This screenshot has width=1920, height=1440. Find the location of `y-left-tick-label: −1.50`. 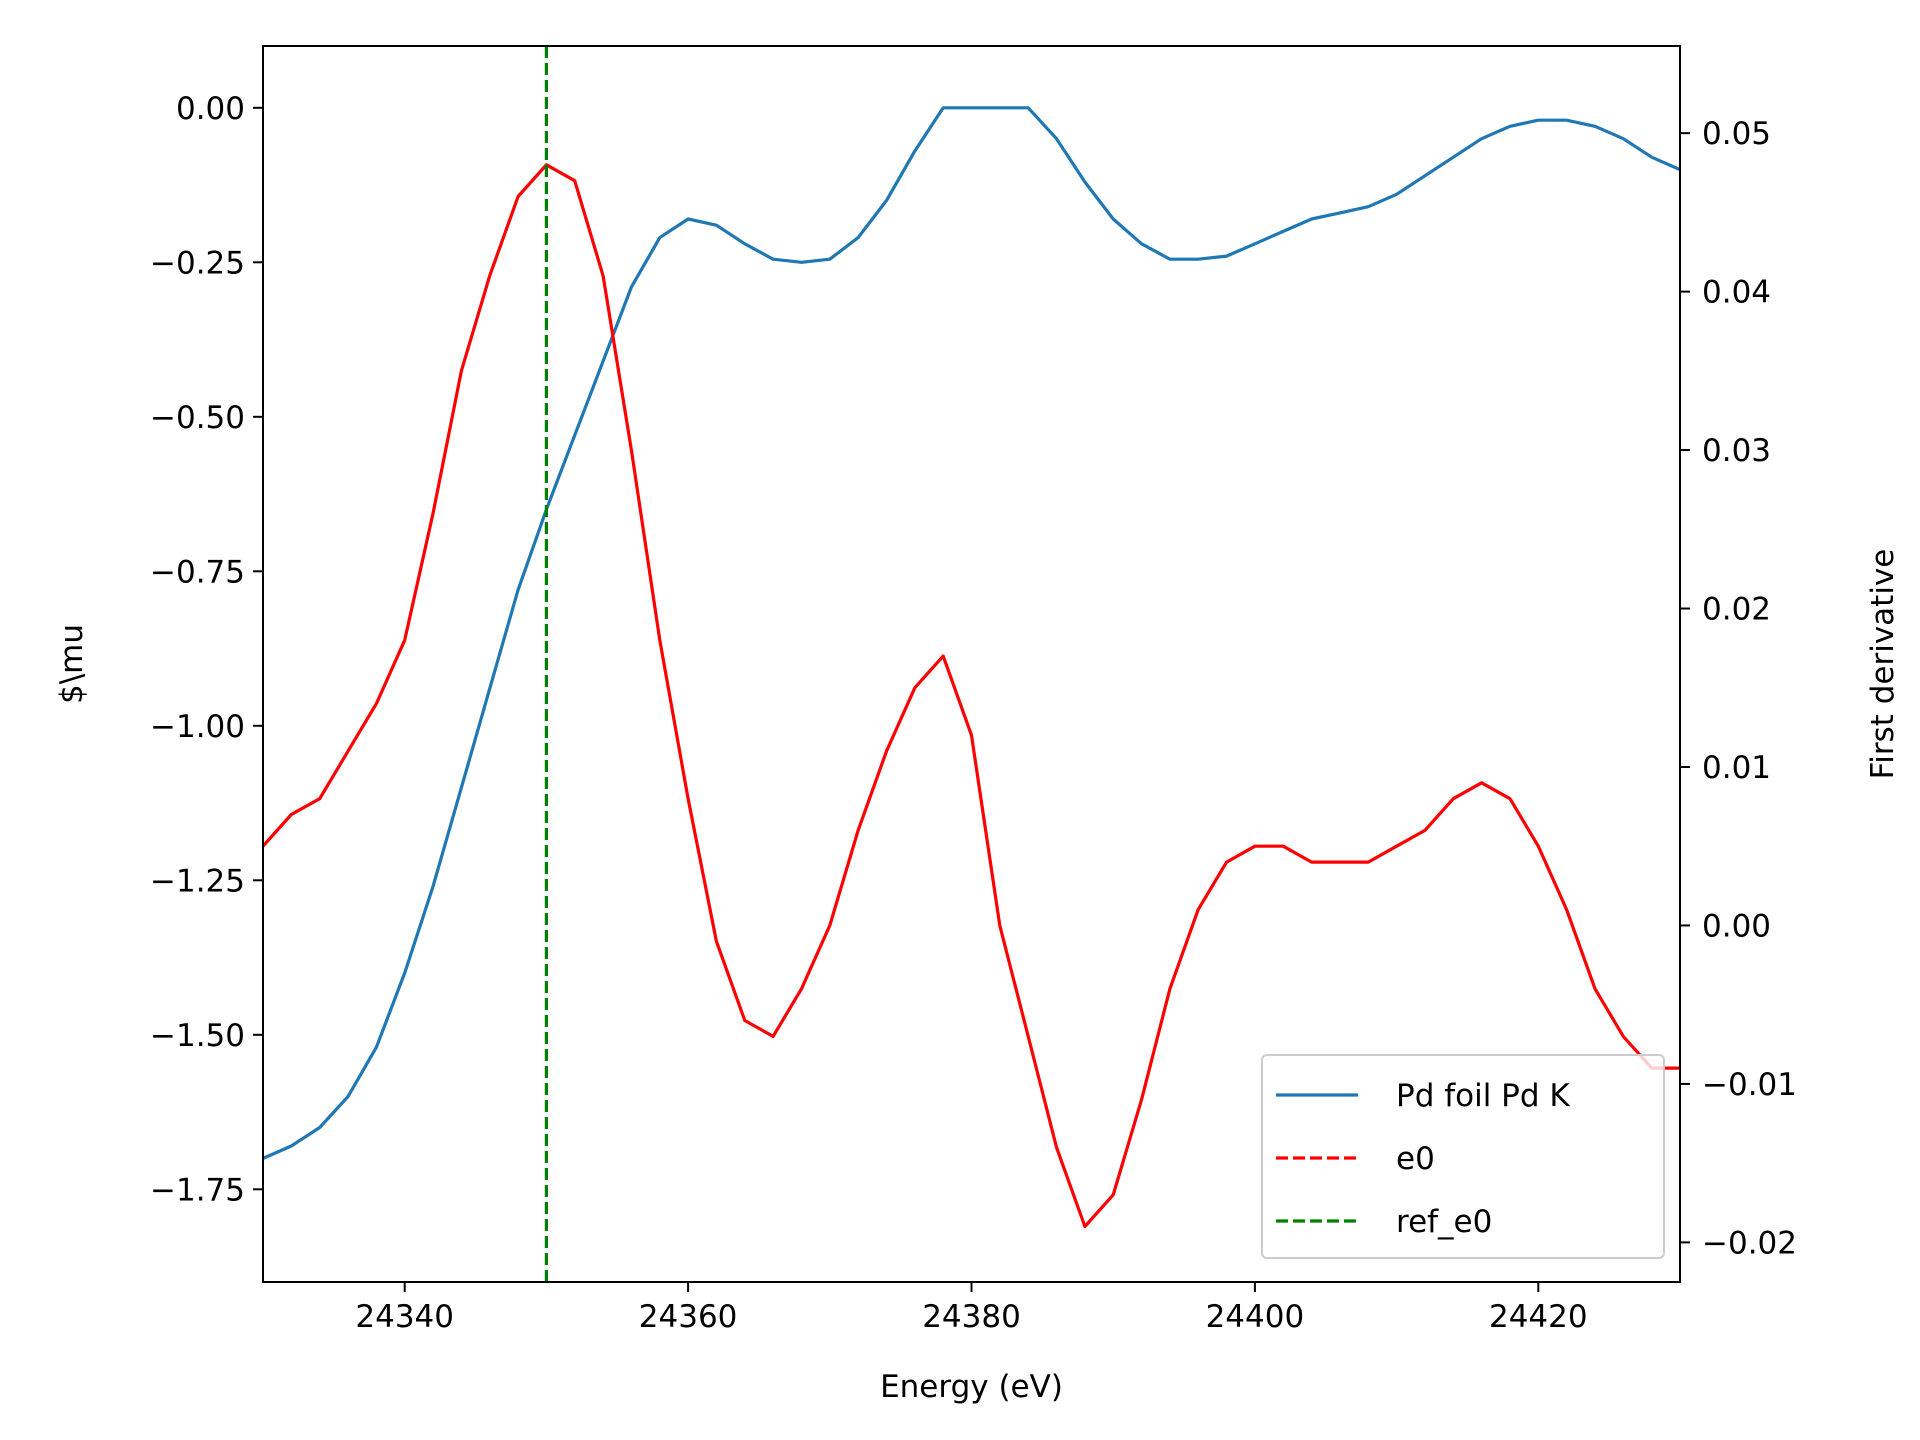

y-left-tick-label: −1.50 is located at coordinates (197, 1036).